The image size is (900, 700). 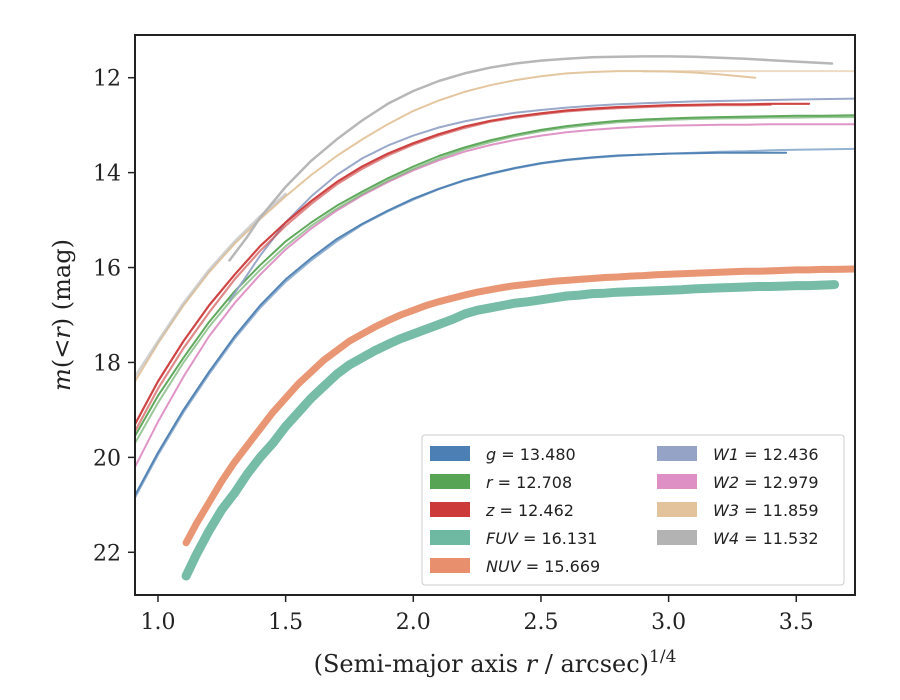 I want to click on legend-label-r: r = 12.708, so click(x=529, y=482).